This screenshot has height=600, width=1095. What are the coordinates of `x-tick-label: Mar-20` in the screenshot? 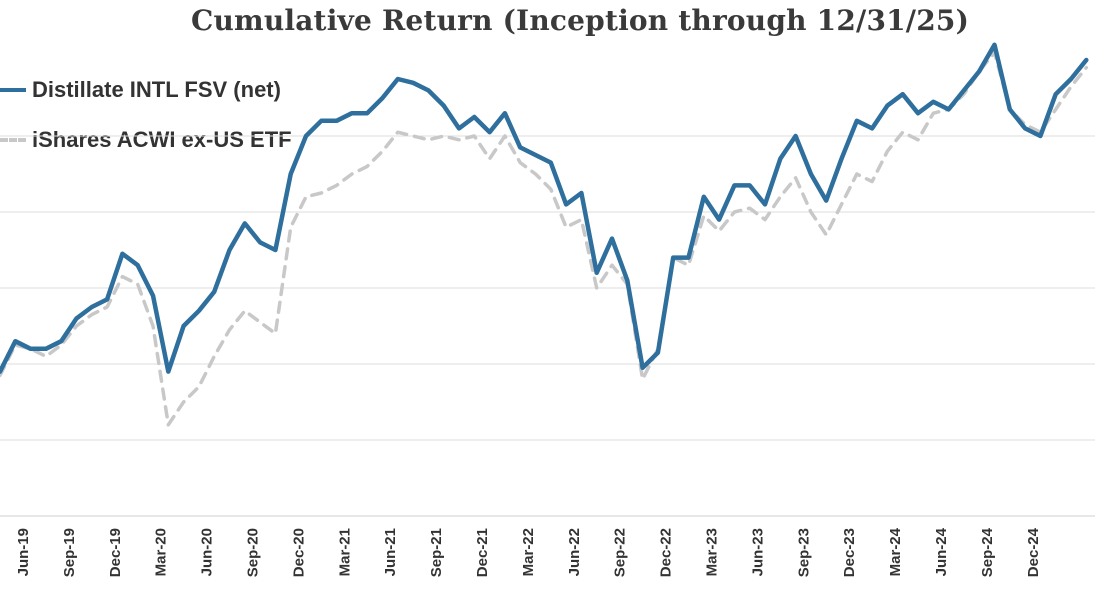 It's located at (161, 552).